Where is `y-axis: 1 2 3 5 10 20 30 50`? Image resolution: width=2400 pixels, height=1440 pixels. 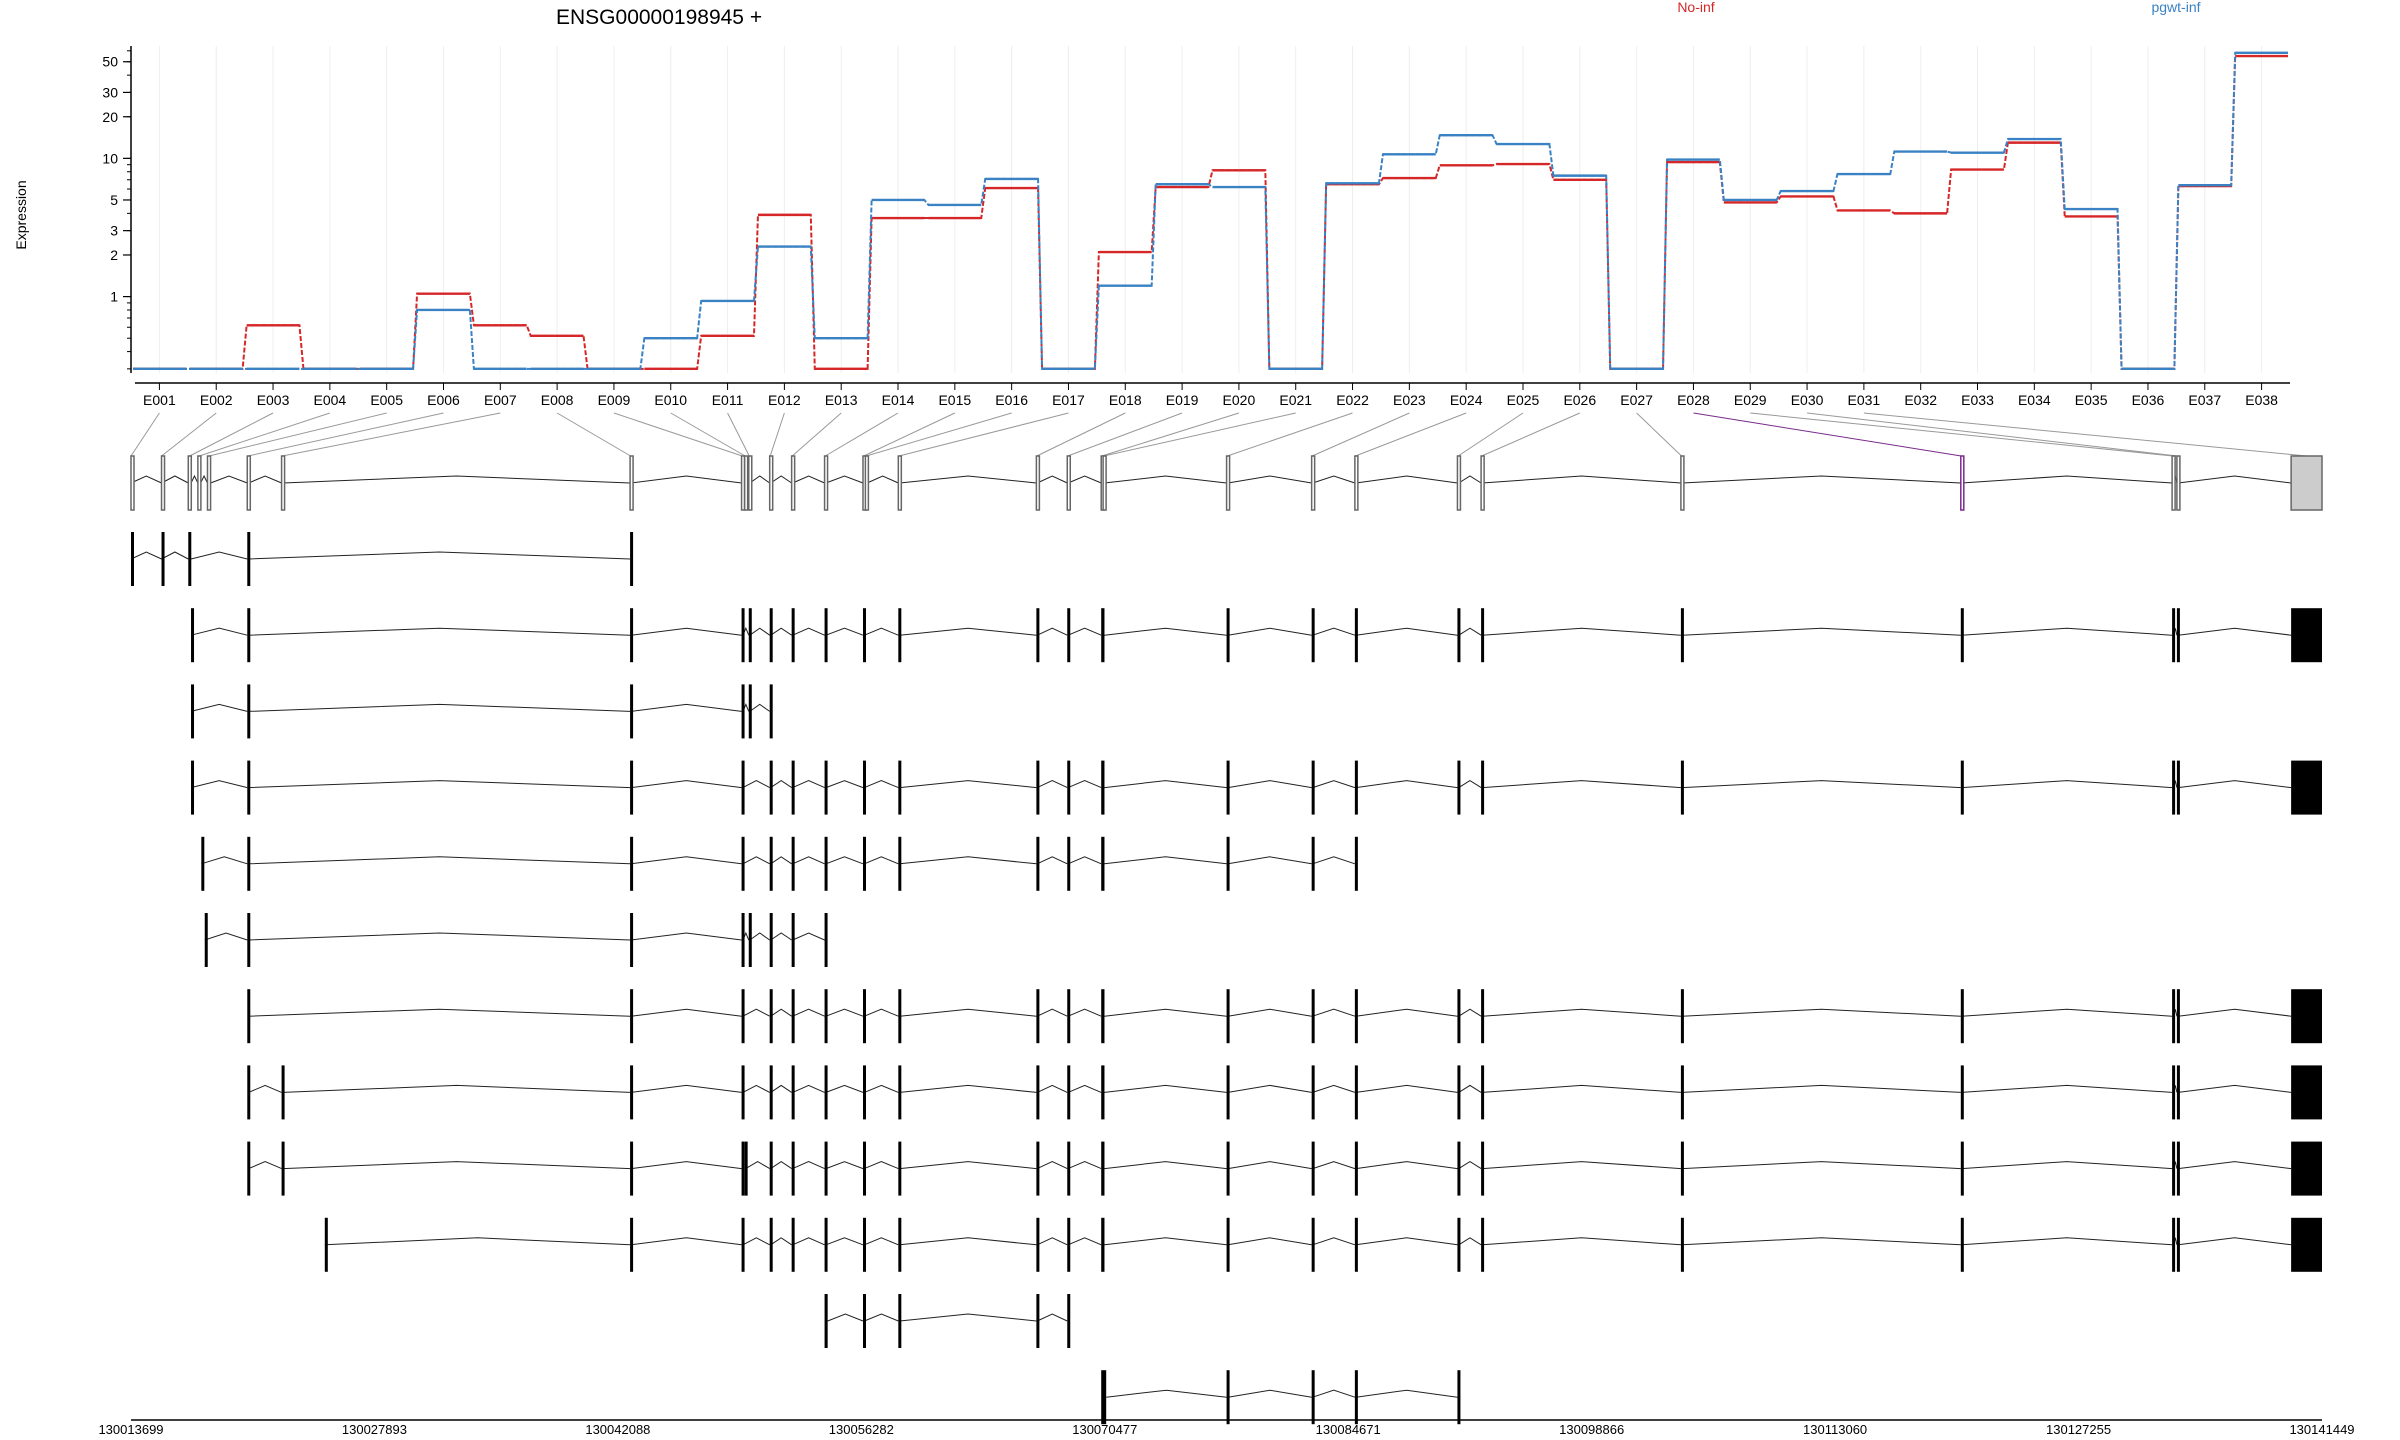 y-axis: 1 2 3 5 10 20 30 50 is located at coordinates (117, 209).